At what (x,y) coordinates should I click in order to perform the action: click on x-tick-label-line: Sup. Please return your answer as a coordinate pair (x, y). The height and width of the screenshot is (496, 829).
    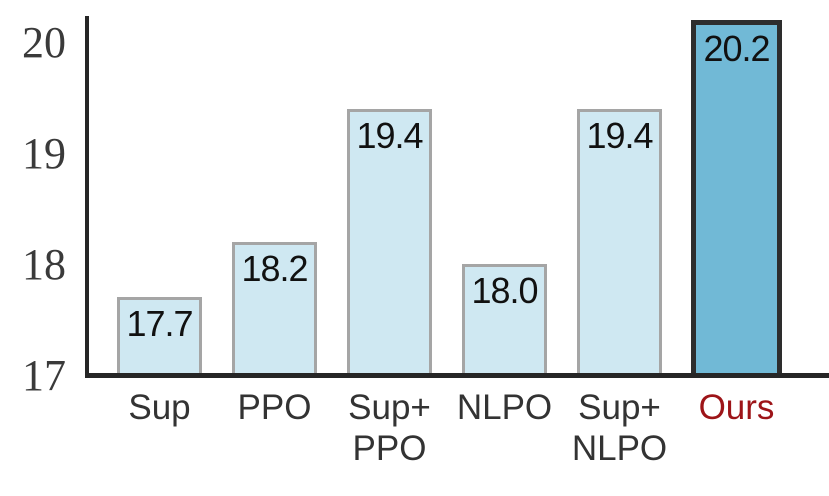
    Looking at the image, I should click on (159, 407).